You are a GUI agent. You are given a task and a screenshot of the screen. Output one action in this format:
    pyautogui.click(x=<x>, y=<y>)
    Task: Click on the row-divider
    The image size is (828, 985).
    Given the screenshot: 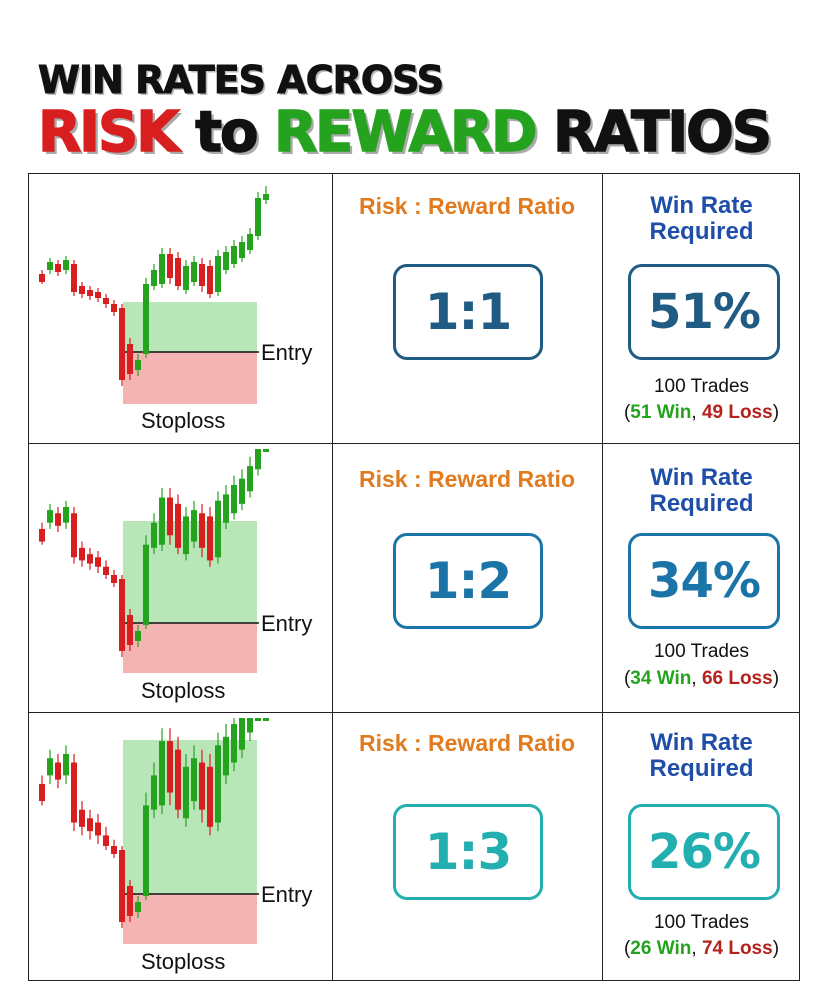 What is the action you would take?
    pyautogui.click(x=414, y=712)
    